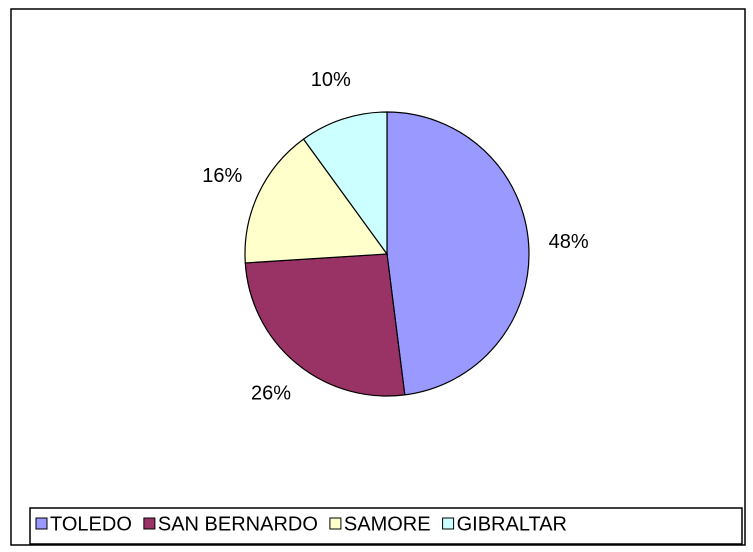  What do you see at coordinates (331, 80) in the screenshot?
I see `data-label: 10%` at bounding box center [331, 80].